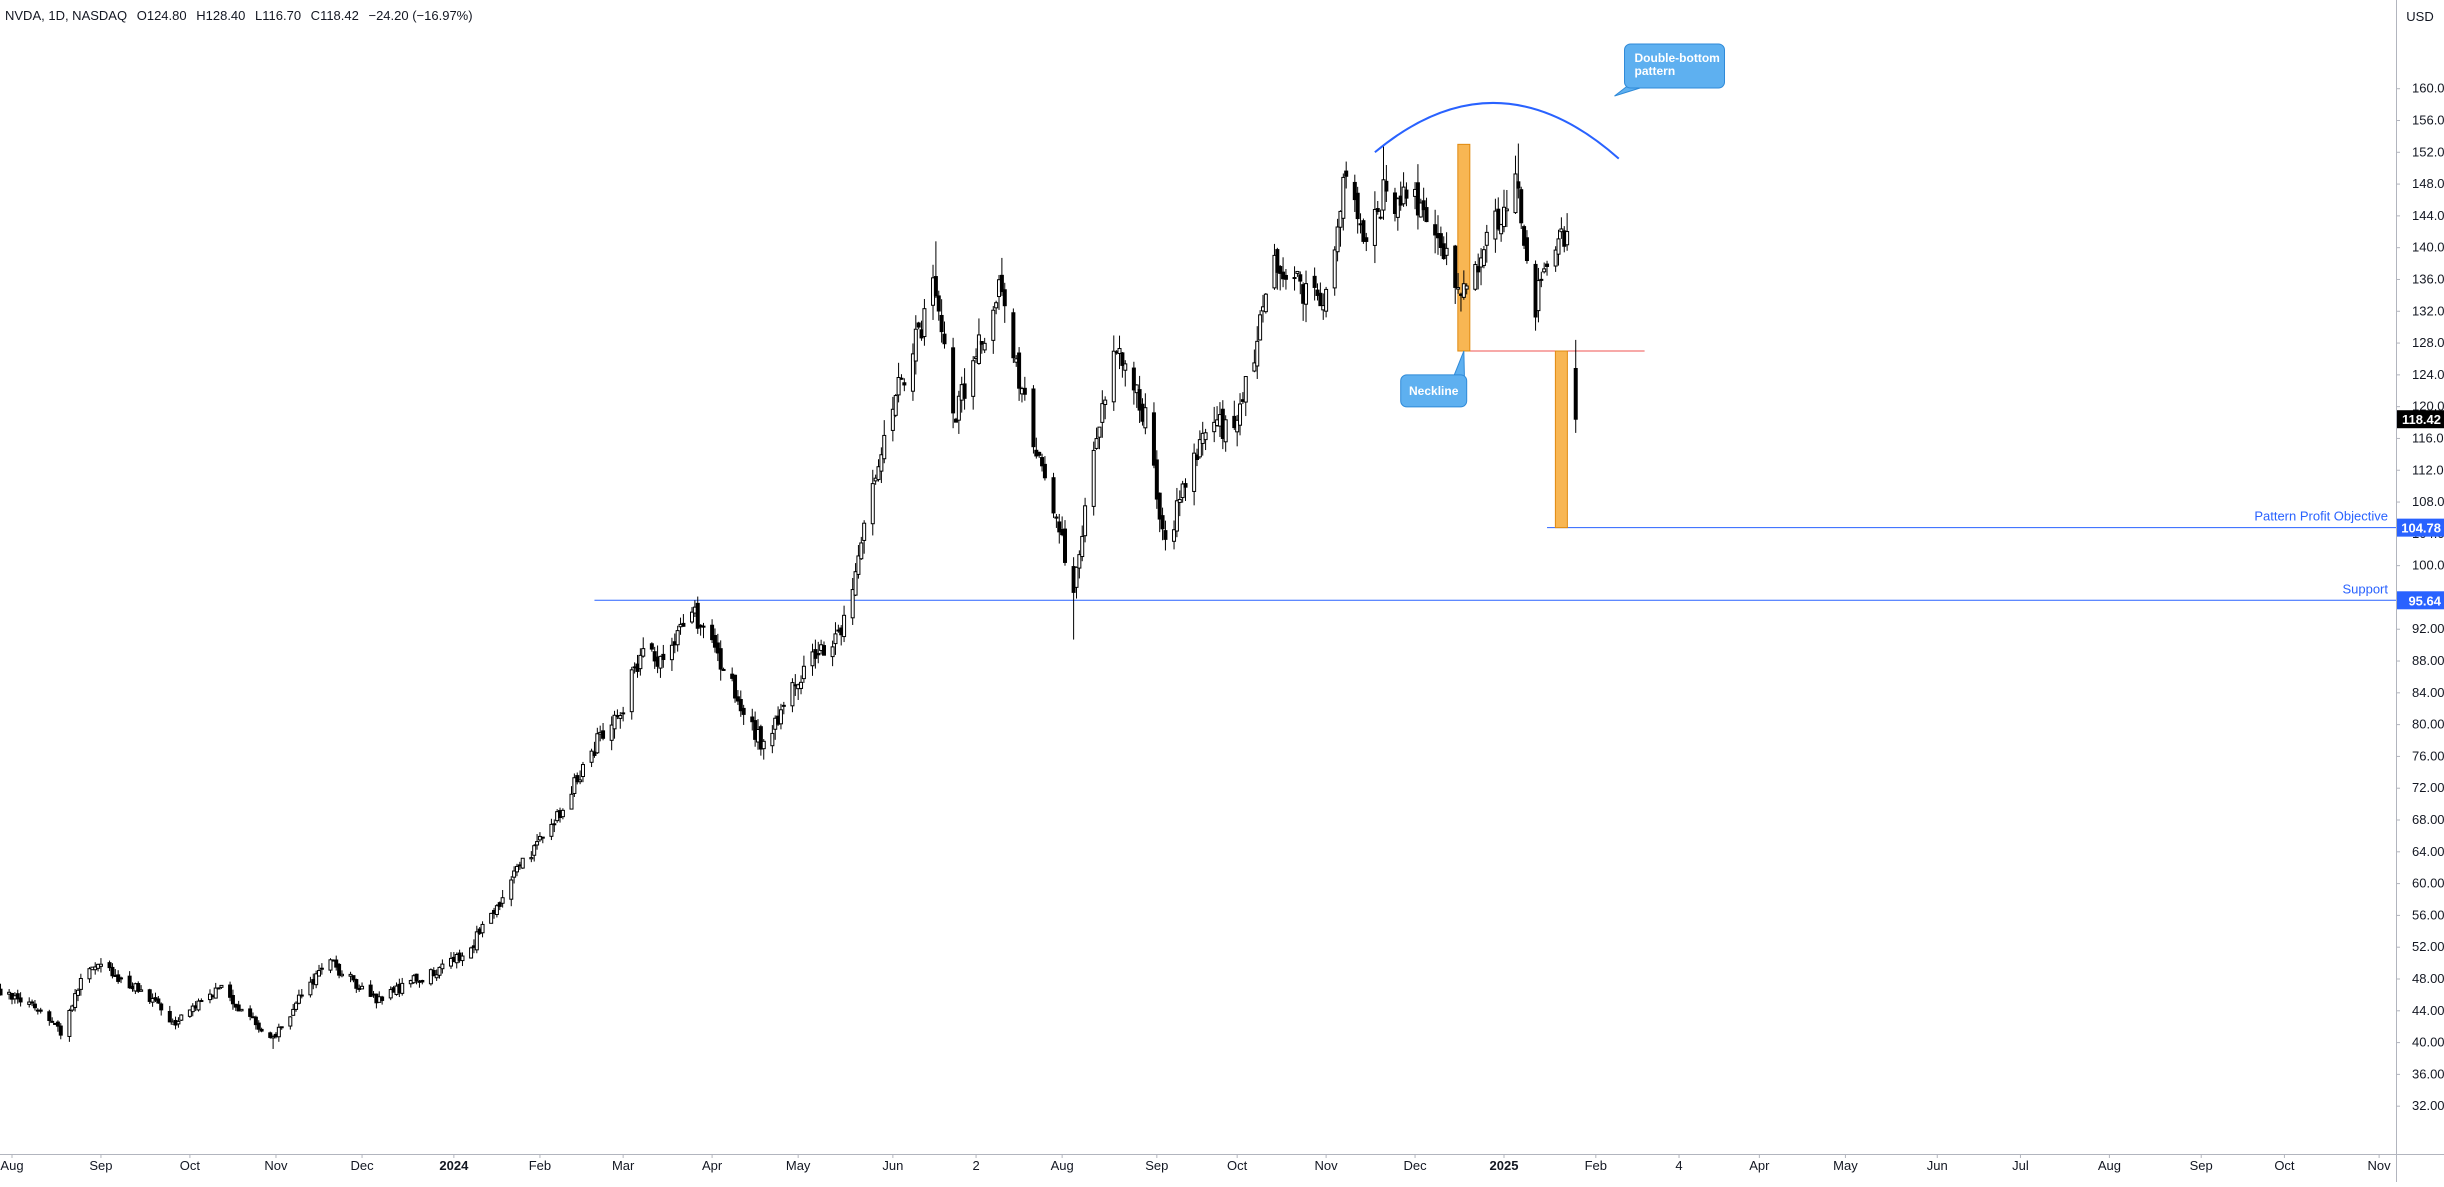 The width and height of the screenshot is (2444, 1187). What do you see at coordinates (2420, 419) in the screenshot?
I see `last-price-tag: 118.42` at bounding box center [2420, 419].